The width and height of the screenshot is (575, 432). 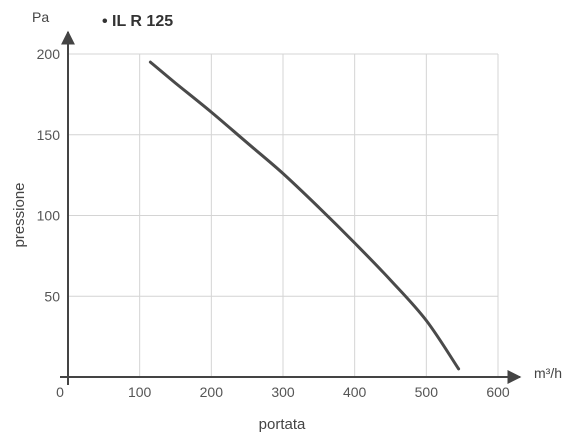 What do you see at coordinates (137, 21) in the screenshot?
I see `chart-title: • IL R 125` at bounding box center [137, 21].